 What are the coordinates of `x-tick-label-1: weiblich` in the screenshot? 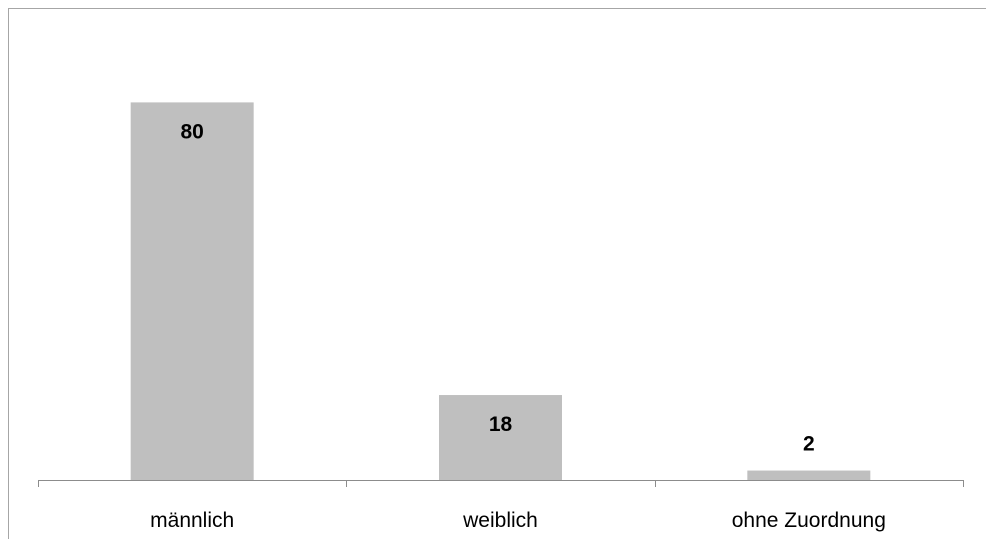 It's located at (500, 520).